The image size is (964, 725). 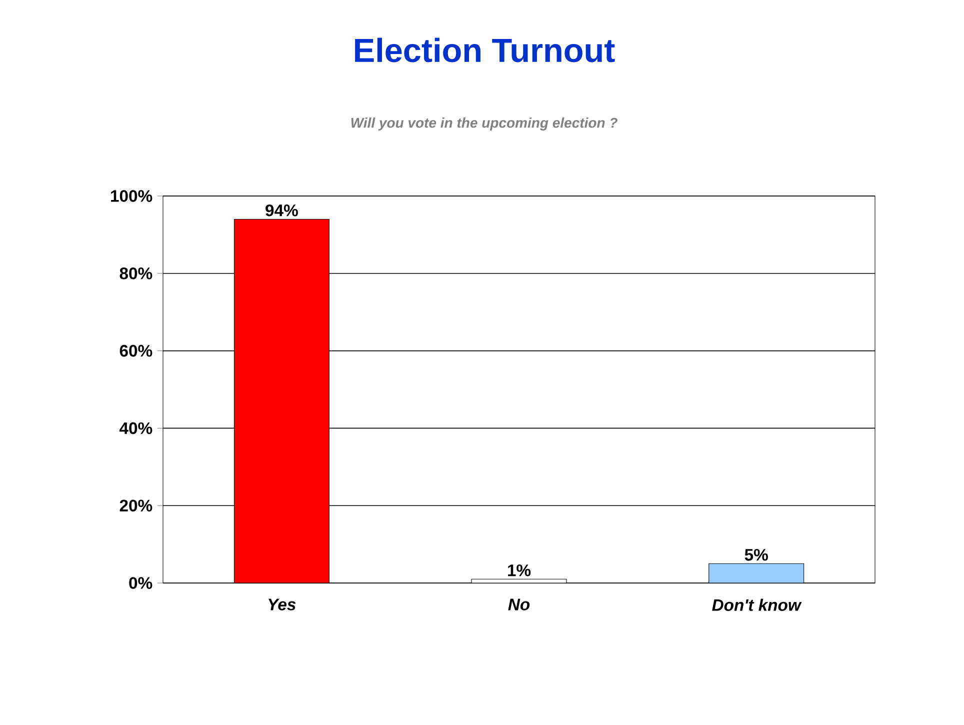 What do you see at coordinates (757, 604) in the screenshot?
I see `x-tick-label: Don't know` at bounding box center [757, 604].